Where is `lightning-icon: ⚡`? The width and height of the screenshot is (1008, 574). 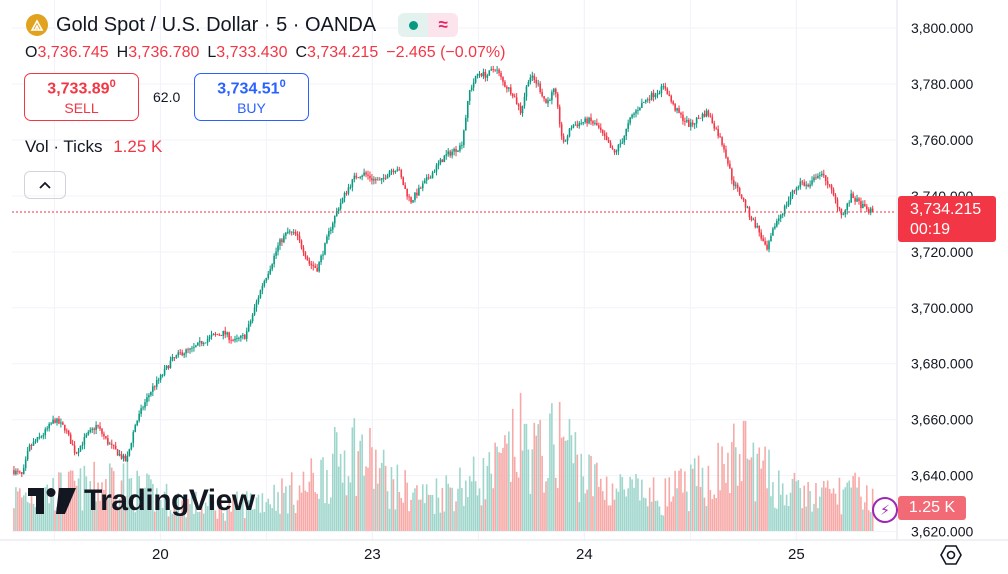 lightning-icon: ⚡ is located at coordinates (885, 510).